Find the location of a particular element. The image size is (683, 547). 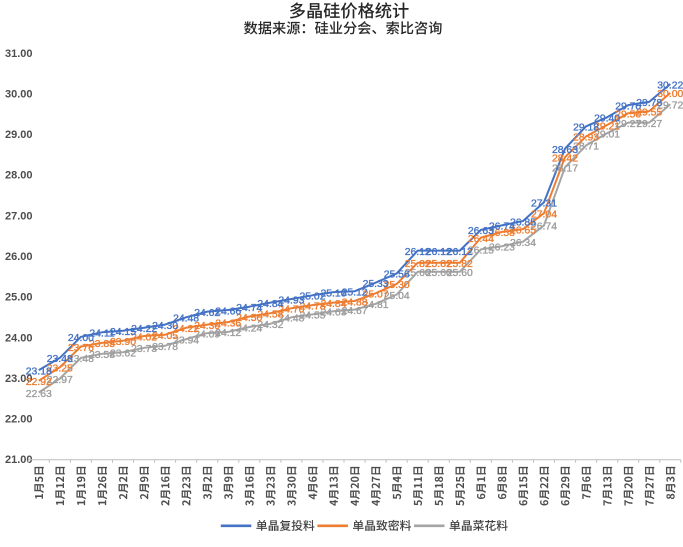

svg-text: 24.81 is located at coordinates (376, 305).